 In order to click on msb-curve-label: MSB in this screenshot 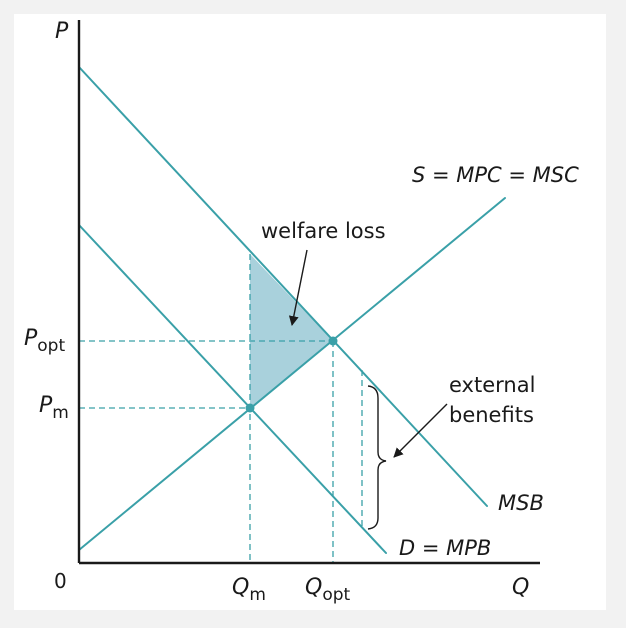, I will do `click(521, 503)`.